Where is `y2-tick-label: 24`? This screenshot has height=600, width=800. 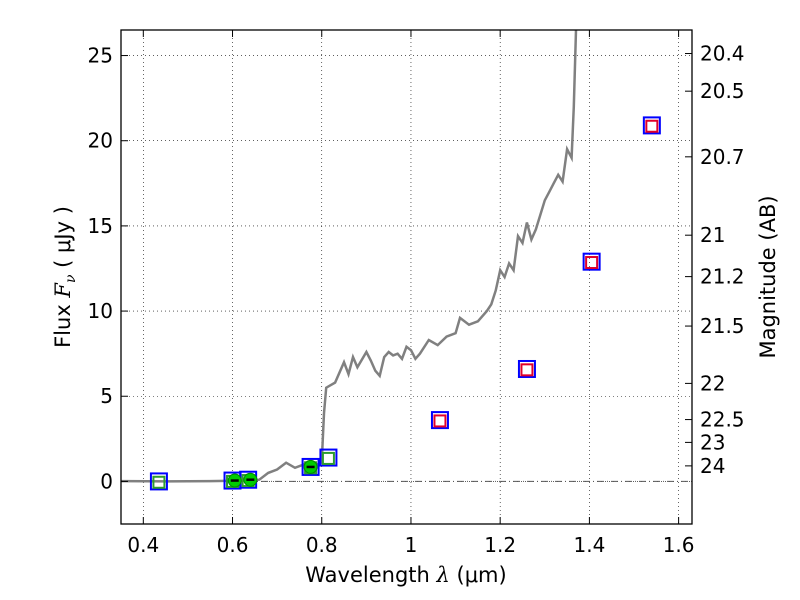
y2-tick-label: 24 is located at coordinates (712, 466).